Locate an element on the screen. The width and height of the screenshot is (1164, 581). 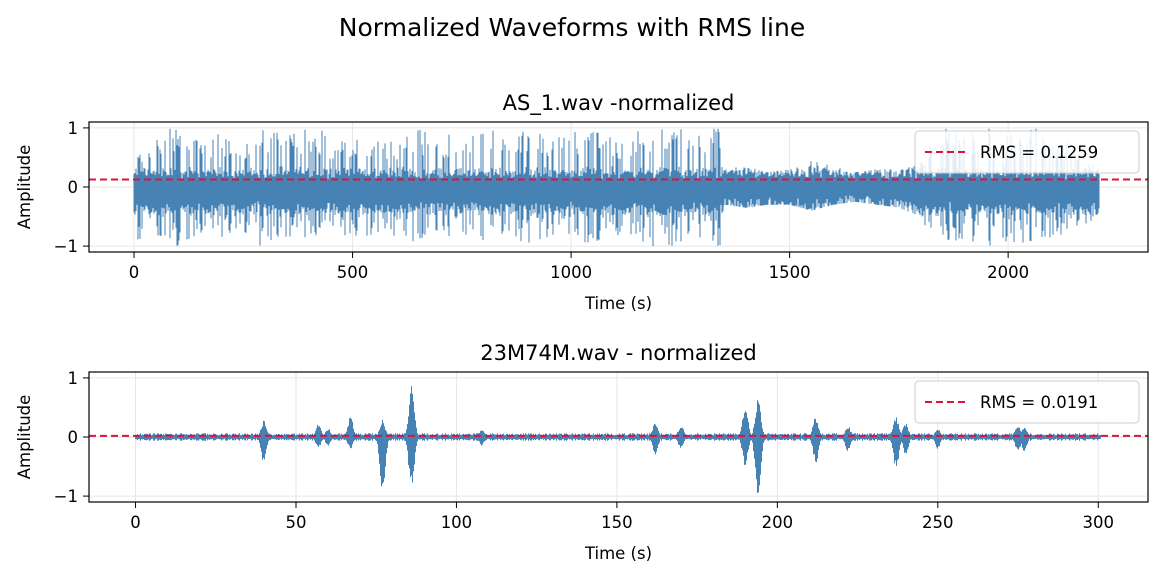
panel-title-23m74m: 23M74M.wav - normalized is located at coordinates (618, 353).